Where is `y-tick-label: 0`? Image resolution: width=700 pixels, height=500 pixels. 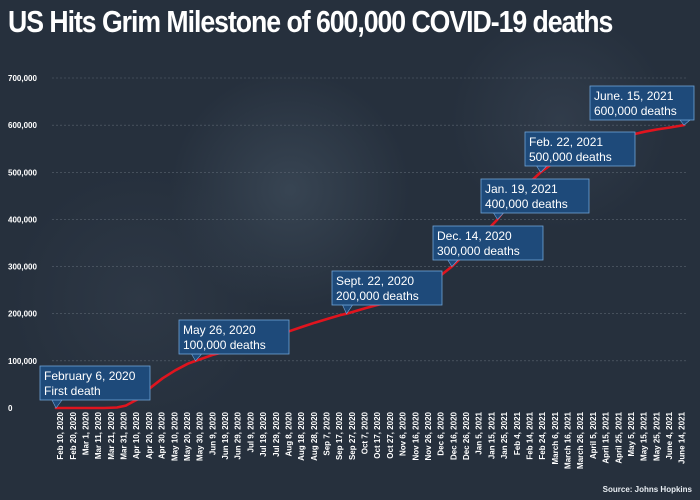
y-tick-label: 0 is located at coordinates (10, 408).